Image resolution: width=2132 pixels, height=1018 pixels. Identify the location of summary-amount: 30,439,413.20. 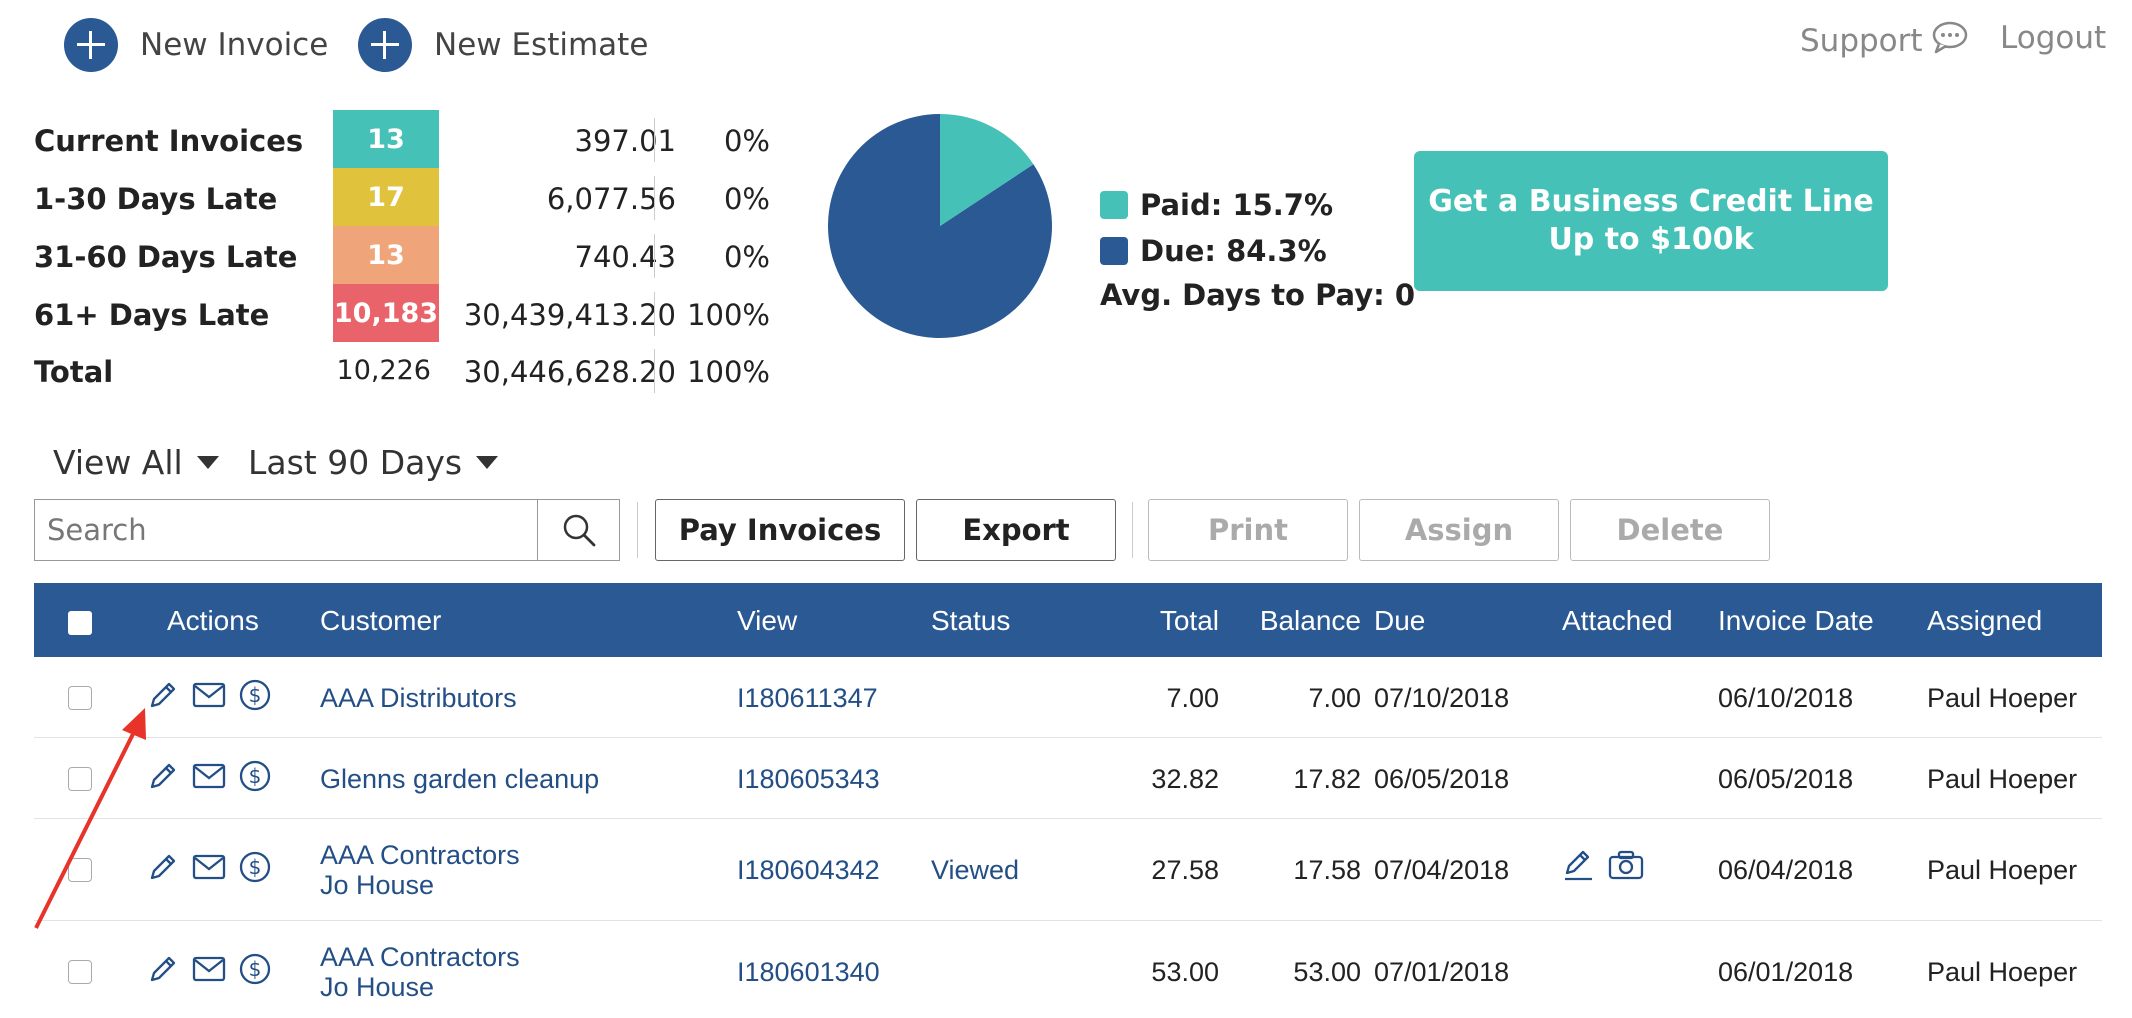
(569, 315).